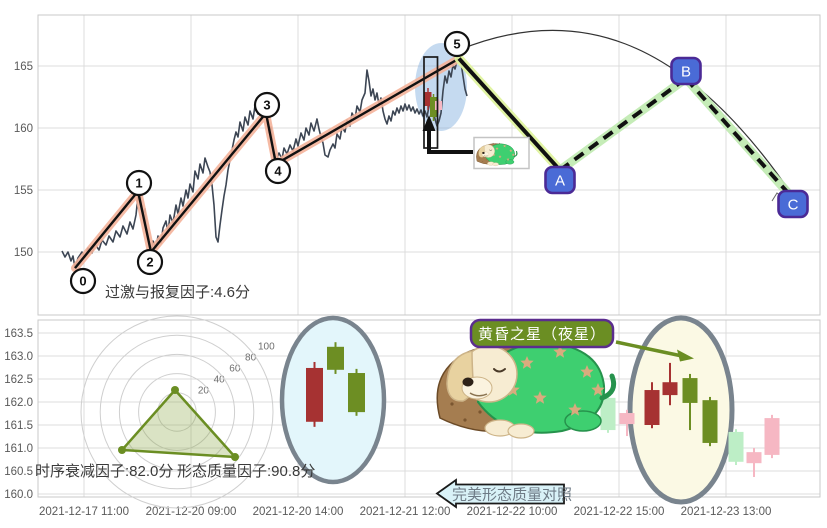 The width and height of the screenshot is (827, 528). What do you see at coordinates (178, 423) in the screenshot?
I see `radar-polygon` at bounding box center [178, 423].